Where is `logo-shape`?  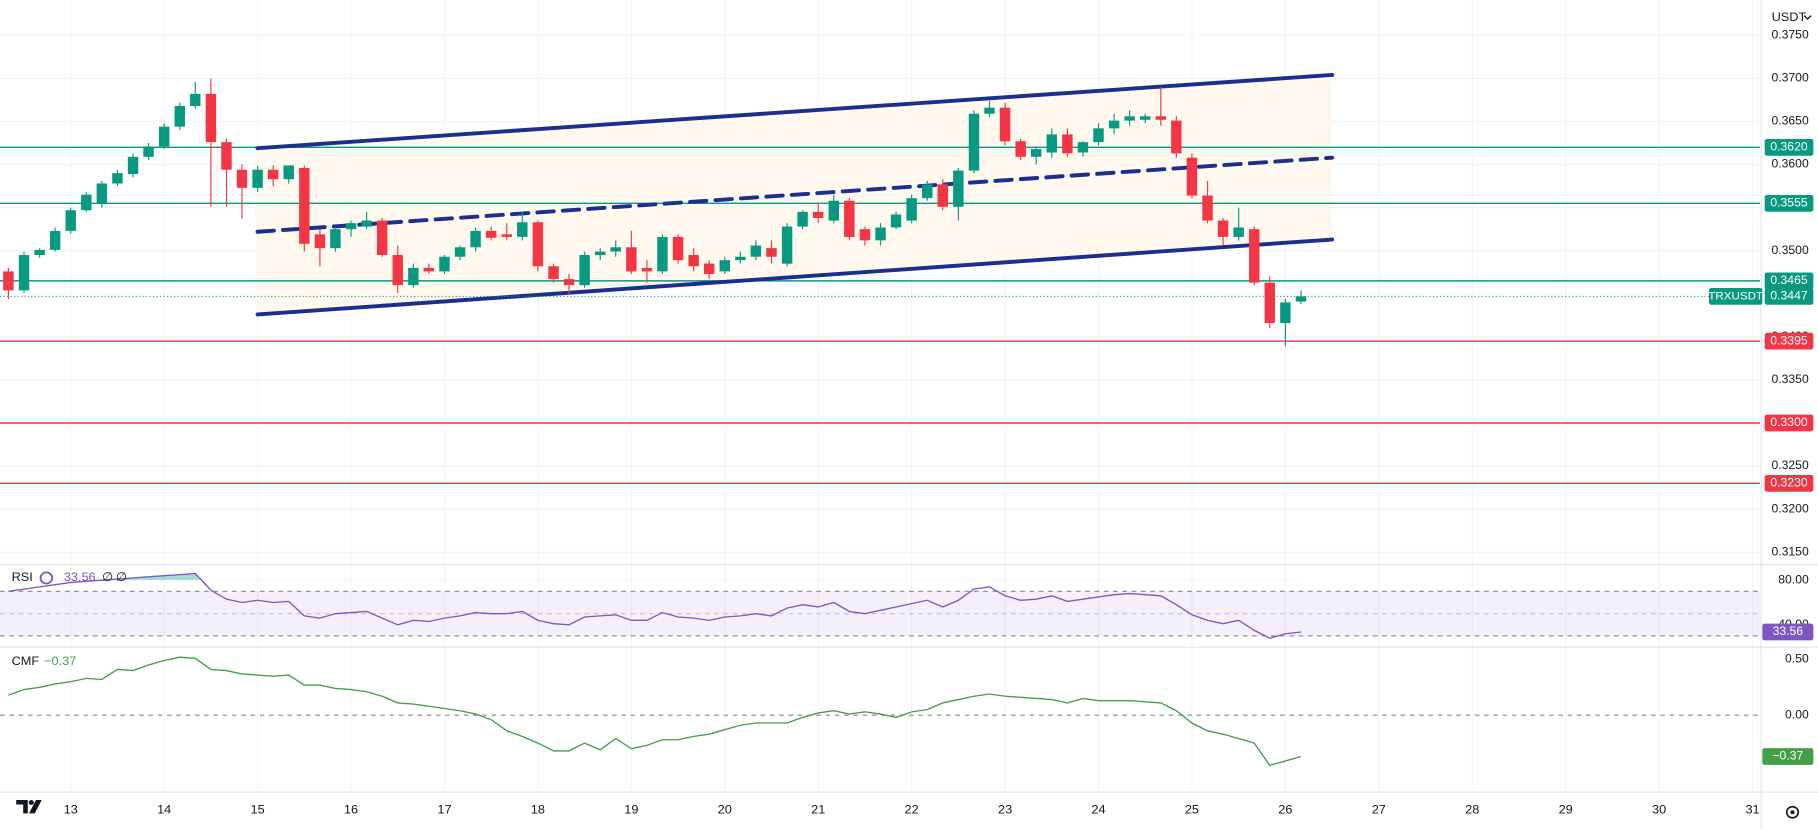 logo-shape is located at coordinates (29, 806).